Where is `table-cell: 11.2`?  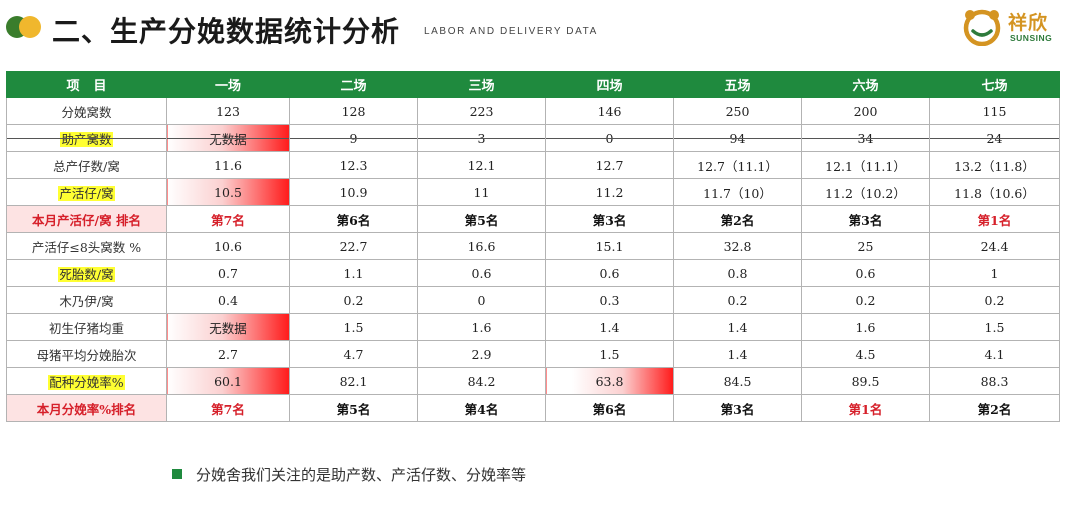 table-cell: 11.2 is located at coordinates (609, 192).